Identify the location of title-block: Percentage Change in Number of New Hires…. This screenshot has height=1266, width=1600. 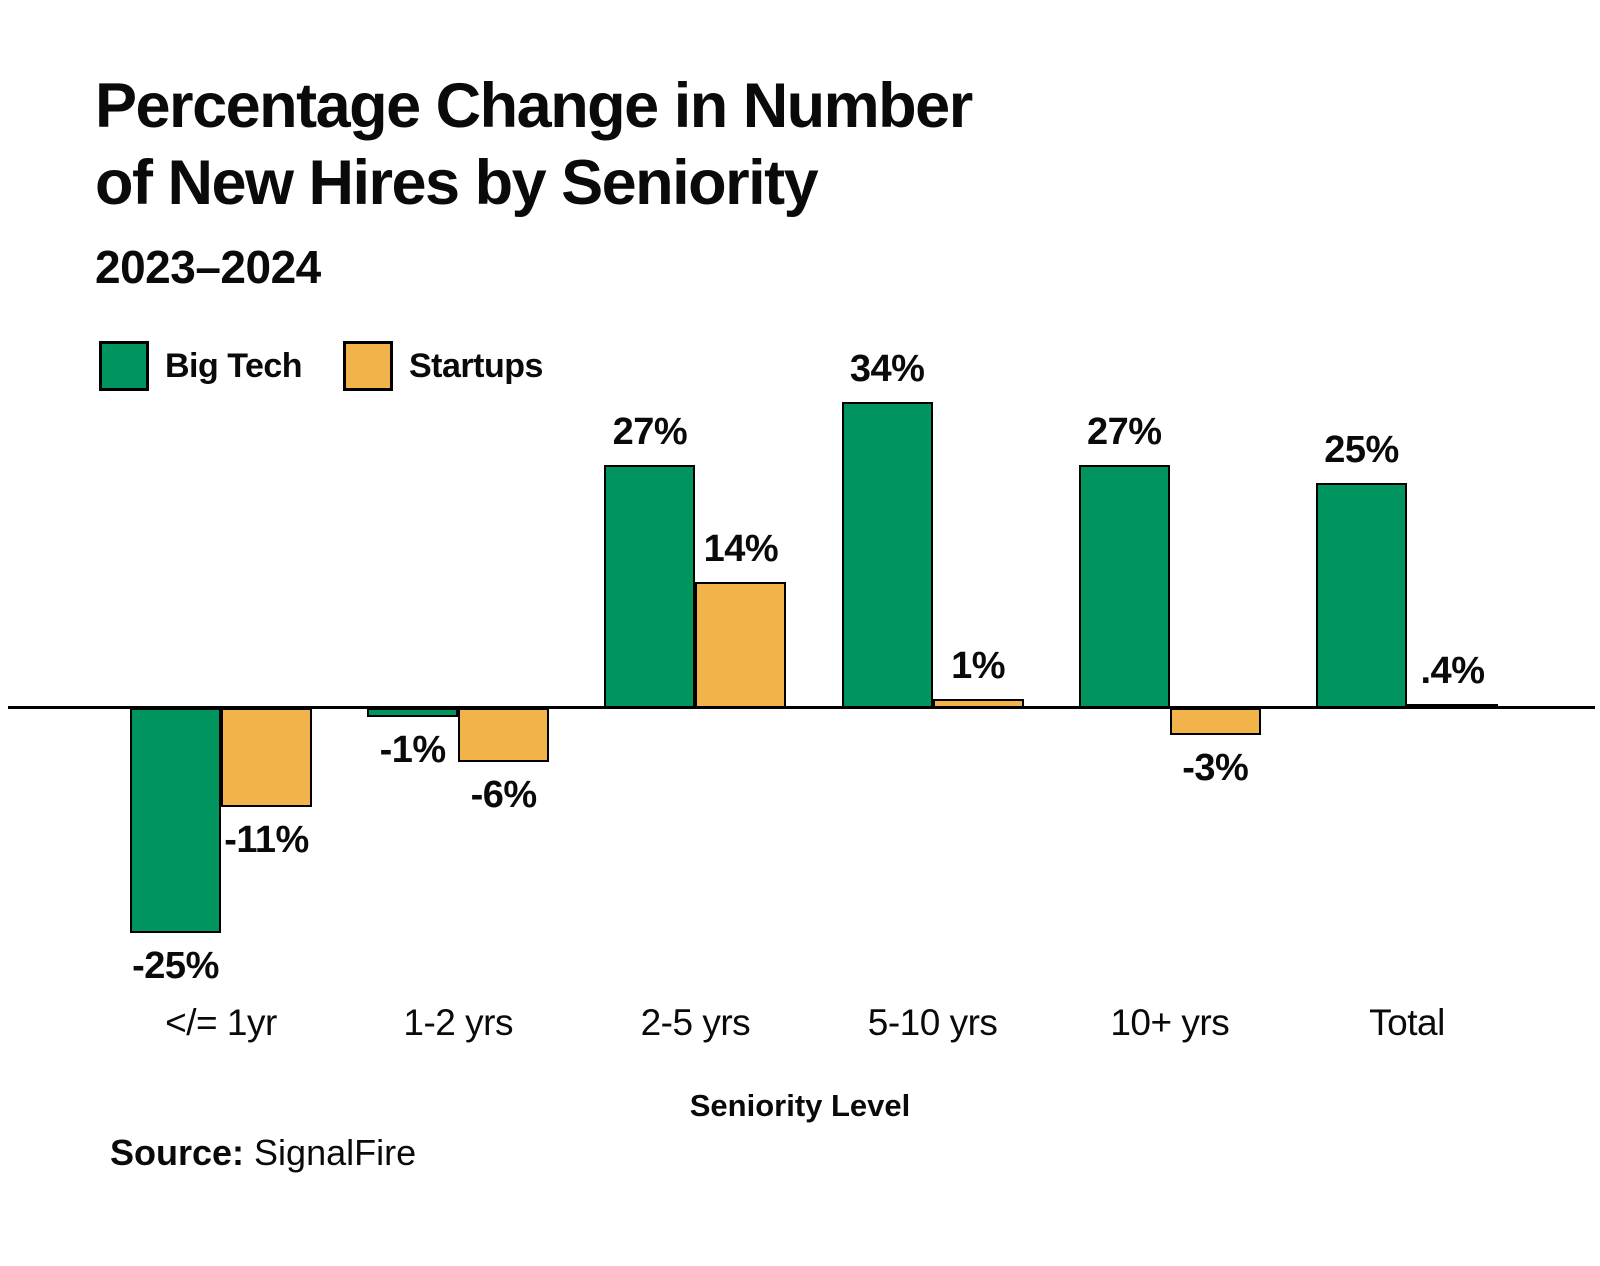
(534, 181).